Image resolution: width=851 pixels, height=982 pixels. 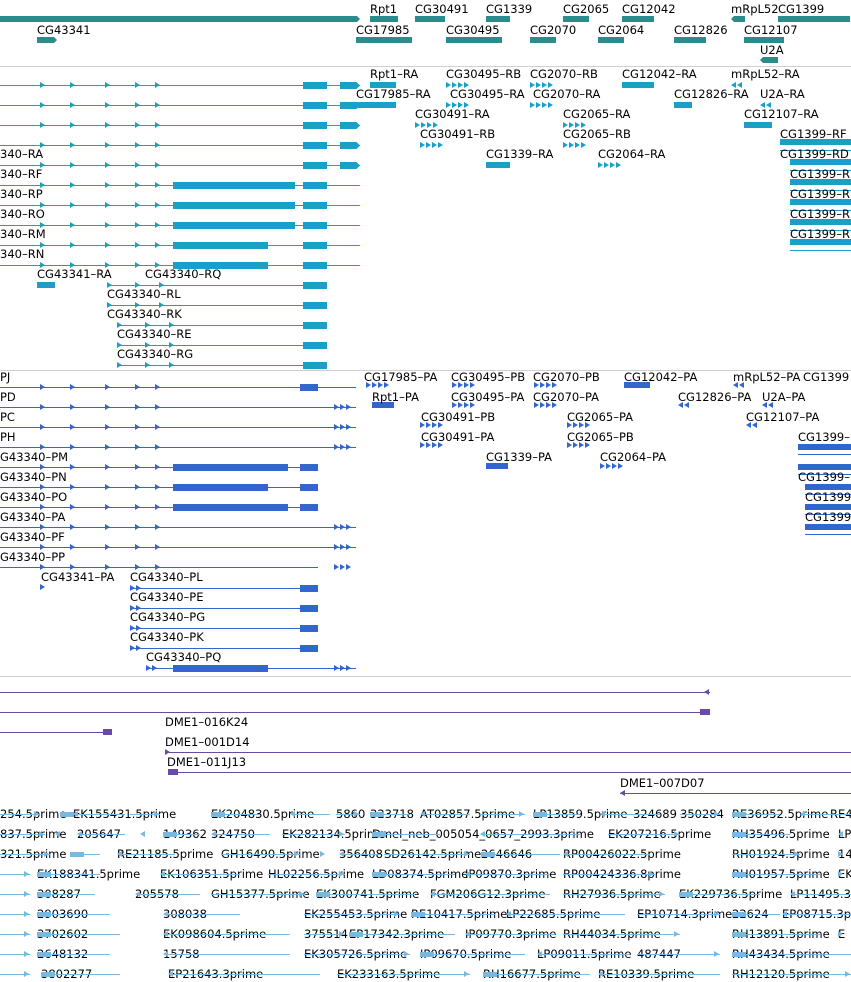 What do you see at coordinates (173, 772) in the screenshot?
I see `clone-end` at bounding box center [173, 772].